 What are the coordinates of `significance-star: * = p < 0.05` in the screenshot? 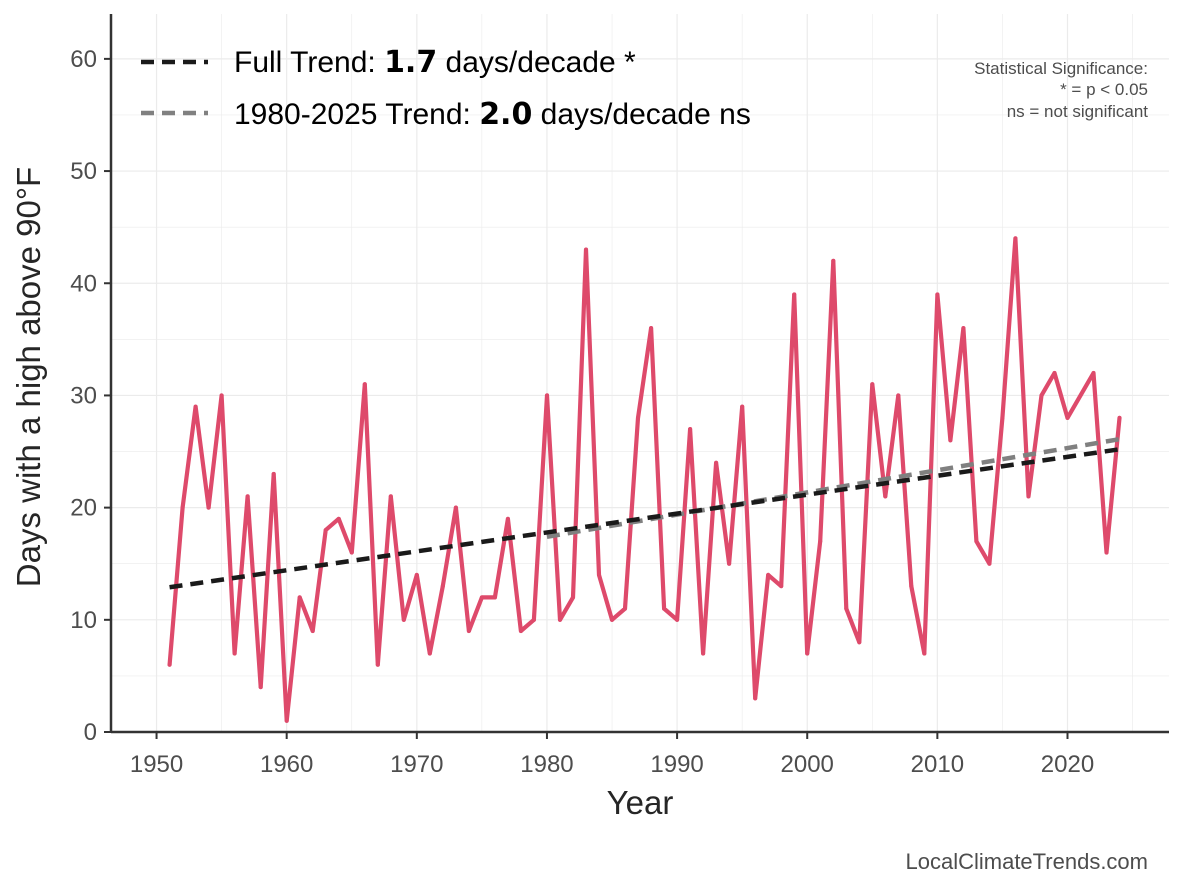 It's located at (1104, 89).